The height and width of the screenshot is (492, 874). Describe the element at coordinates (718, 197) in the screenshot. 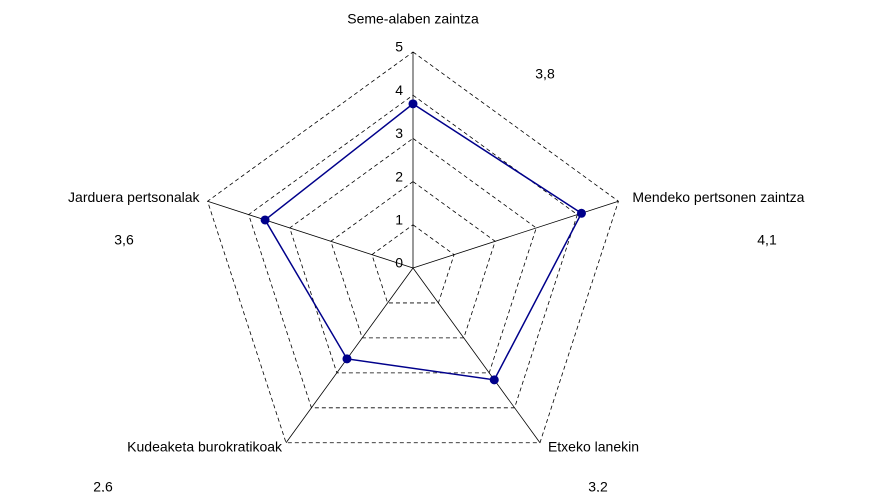

I see `category-label: Mendeko pertsonen zaintza` at that location.